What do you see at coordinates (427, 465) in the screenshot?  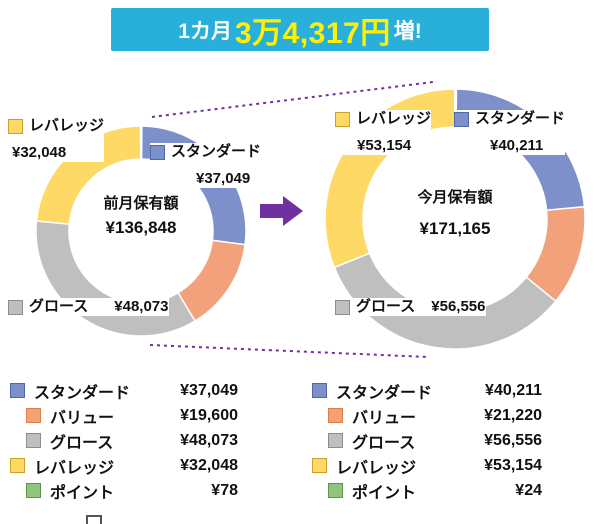 I see `legend-row: レバレッジ ¥53,154` at bounding box center [427, 465].